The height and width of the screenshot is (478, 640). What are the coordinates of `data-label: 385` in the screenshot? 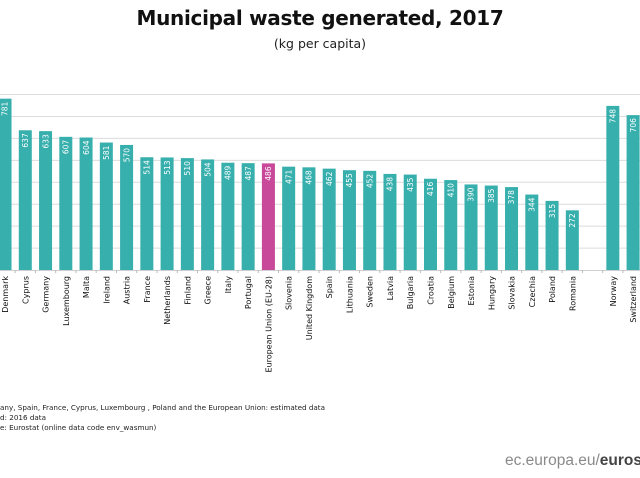 It's located at (491, 195).